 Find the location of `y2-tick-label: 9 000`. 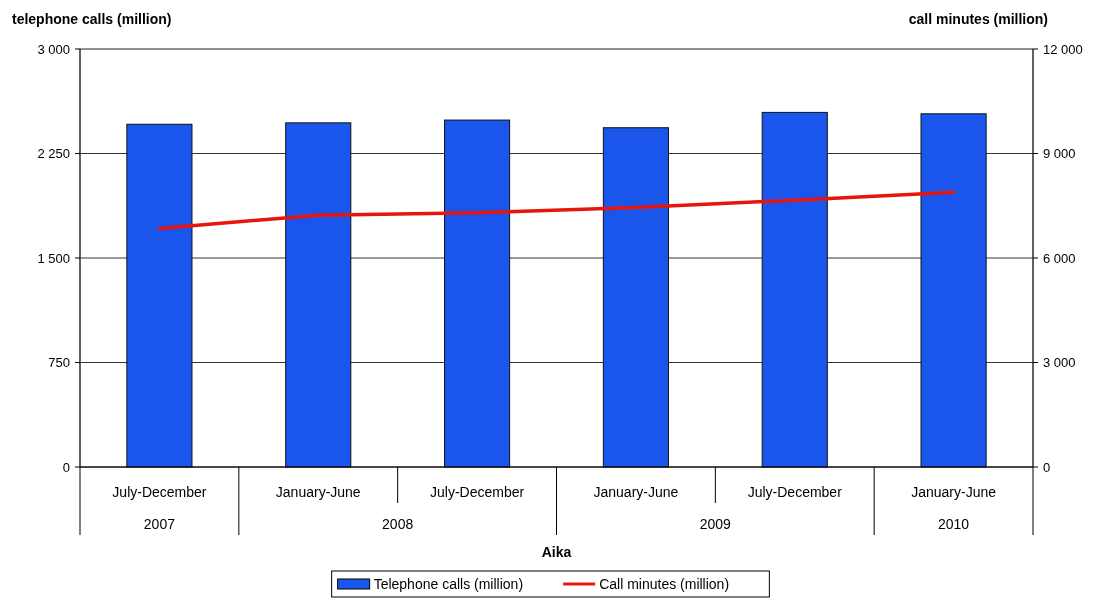

y2-tick-label: 9 000 is located at coordinates (1059, 154).